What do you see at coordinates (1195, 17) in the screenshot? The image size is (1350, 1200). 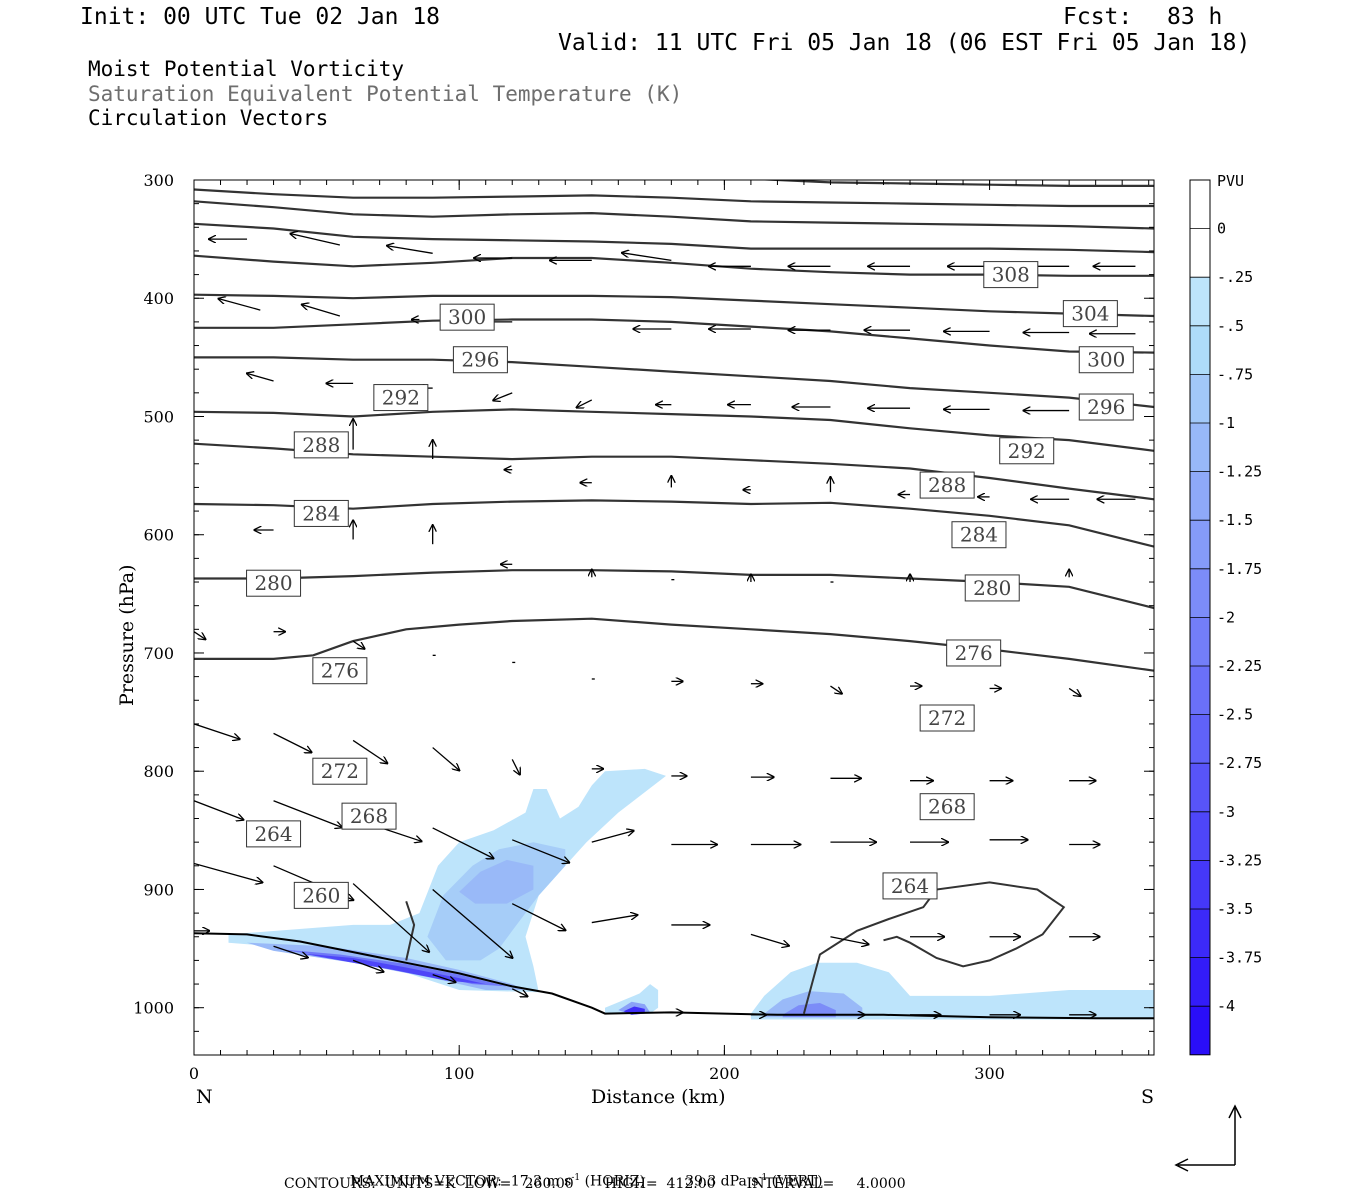 I see `forecast-hours: 83 h` at bounding box center [1195, 17].